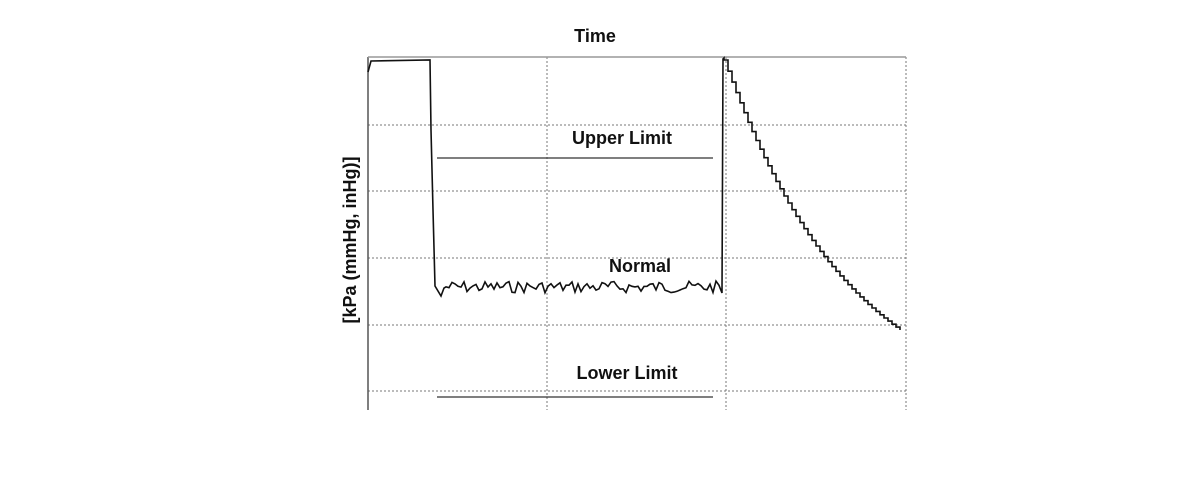  What do you see at coordinates (640, 266) in the screenshot?
I see `normal-label: Normal` at bounding box center [640, 266].